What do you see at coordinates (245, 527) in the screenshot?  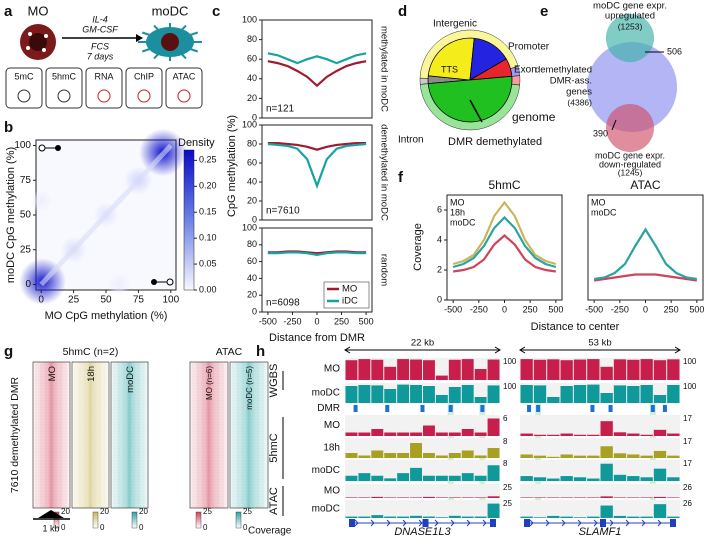 I see `colorbar-tick-label: 0` at bounding box center [245, 527].